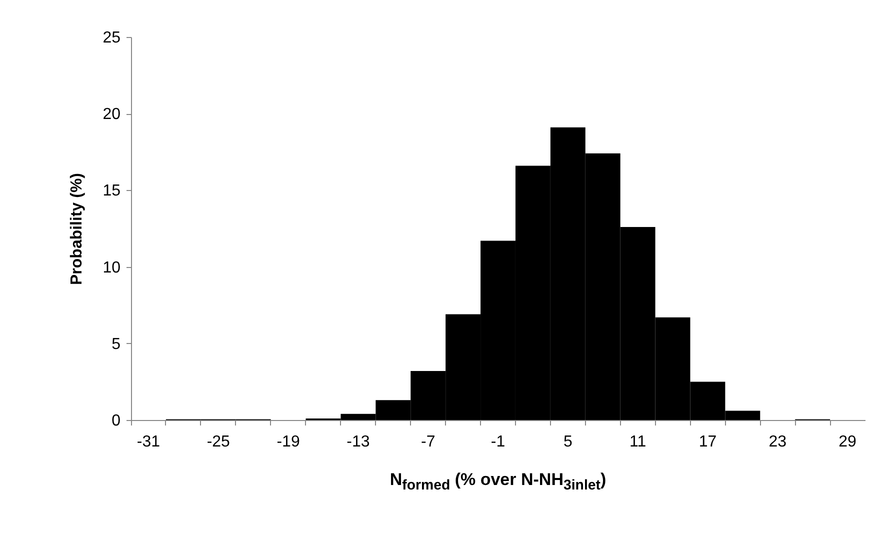 This screenshot has height=537, width=874. Describe the element at coordinates (777, 442) in the screenshot. I see `x-tick-label: 23` at that location.